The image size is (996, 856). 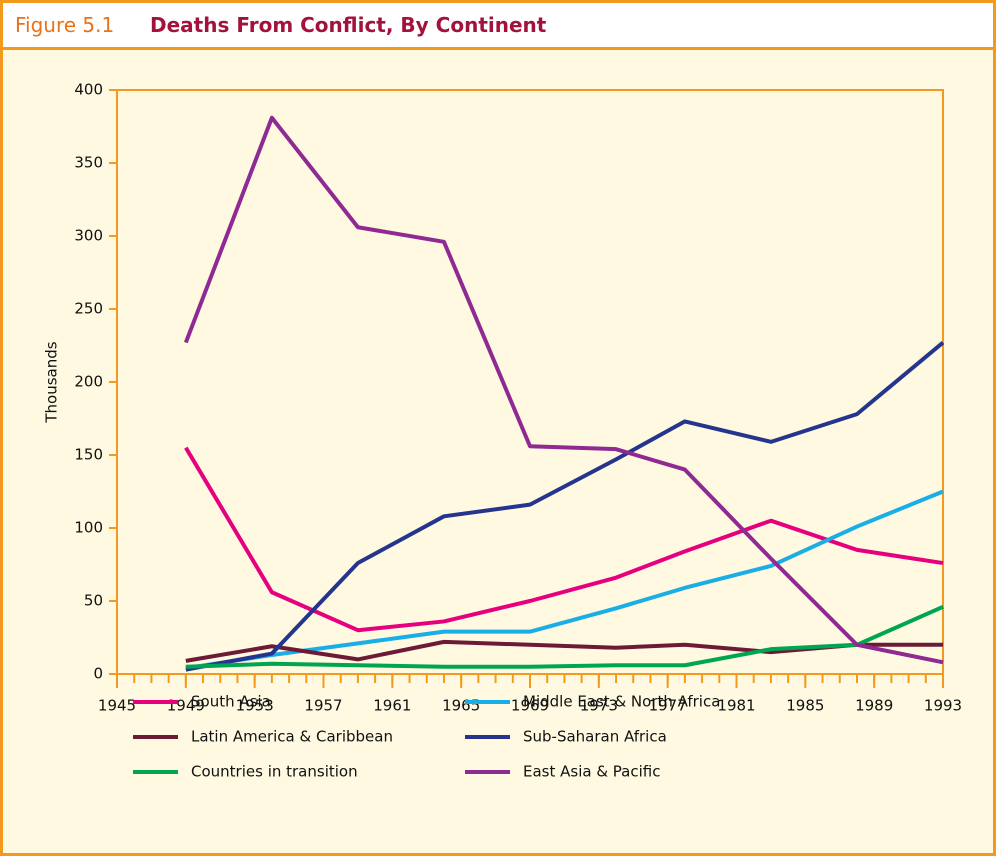 What do you see at coordinates (255, 706) in the screenshot?
I see `x-tick-label: 1953` at bounding box center [255, 706].